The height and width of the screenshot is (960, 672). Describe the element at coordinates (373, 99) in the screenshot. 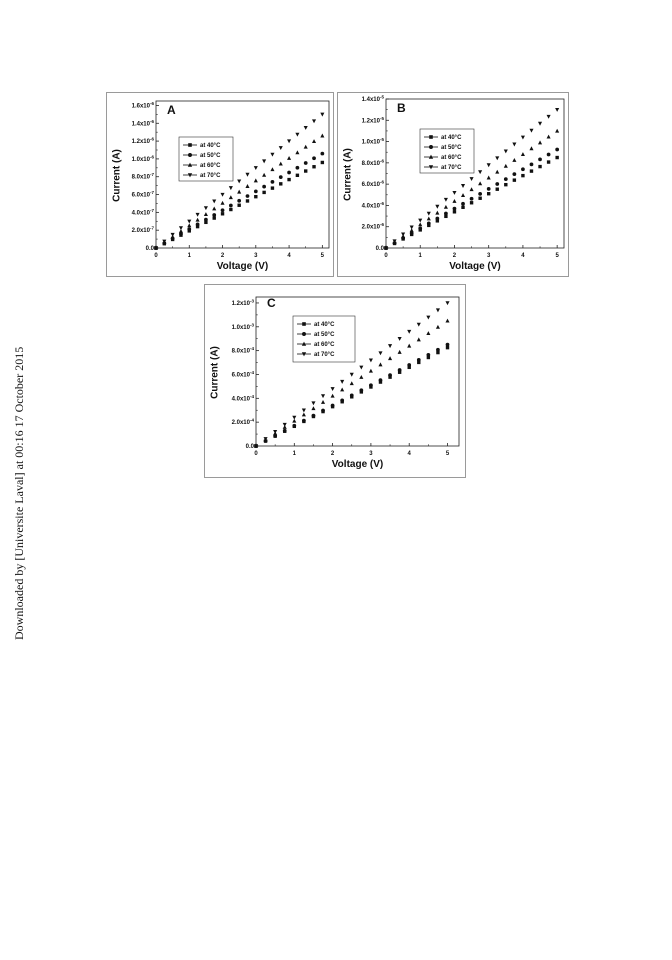

I see `y-tick-label: 1.4x10⁻⁵` at that location.